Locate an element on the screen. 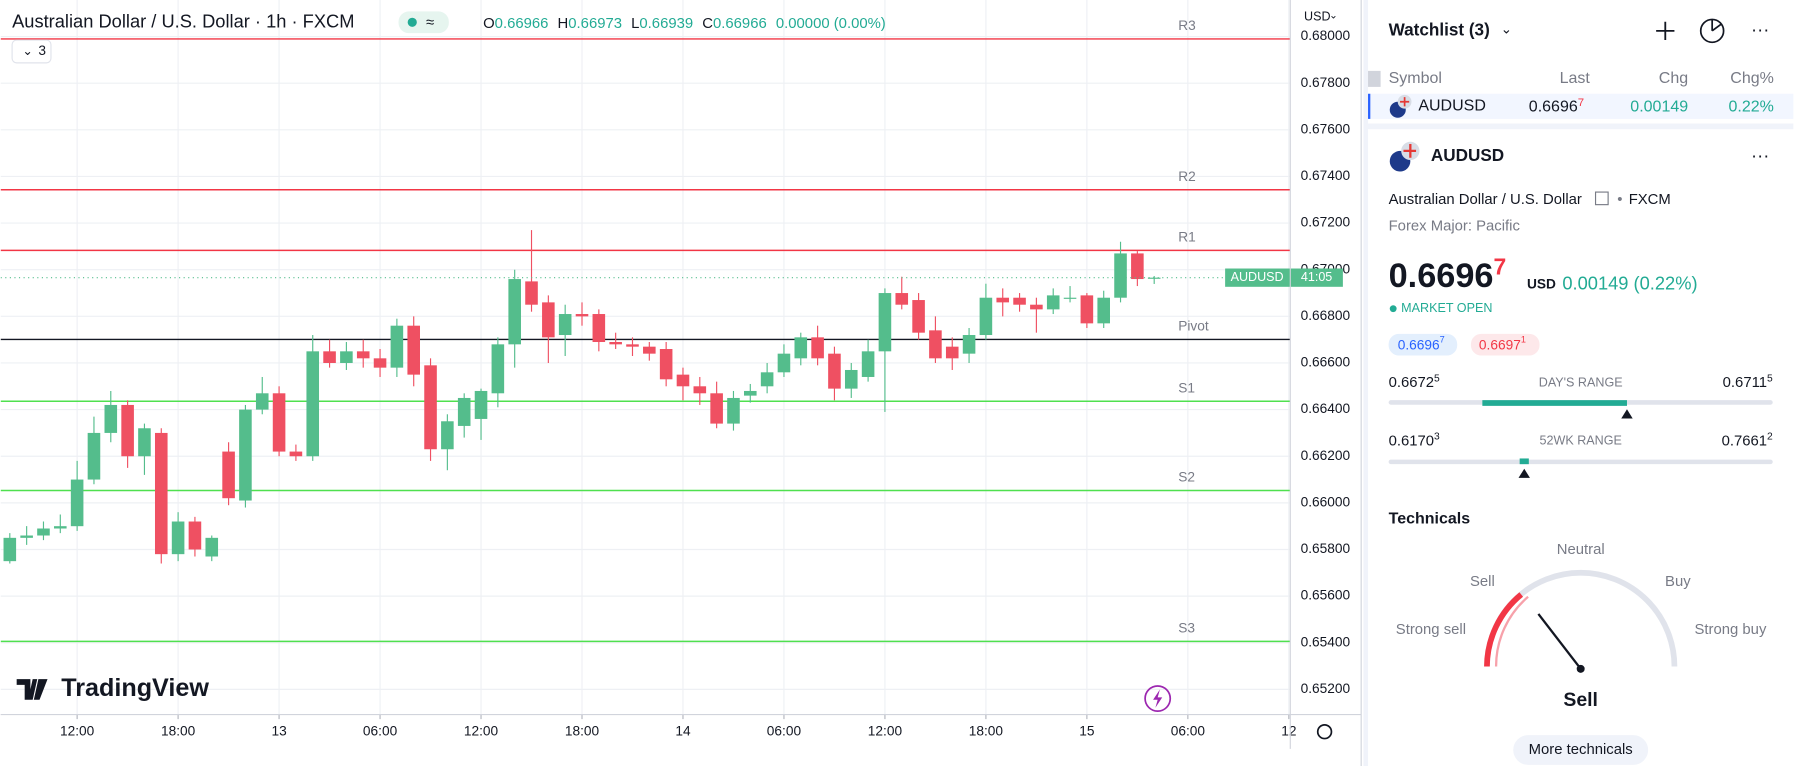 This screenshot has width=1794, height=766. column-header: Symbol is located at coordinates (1415, 78).